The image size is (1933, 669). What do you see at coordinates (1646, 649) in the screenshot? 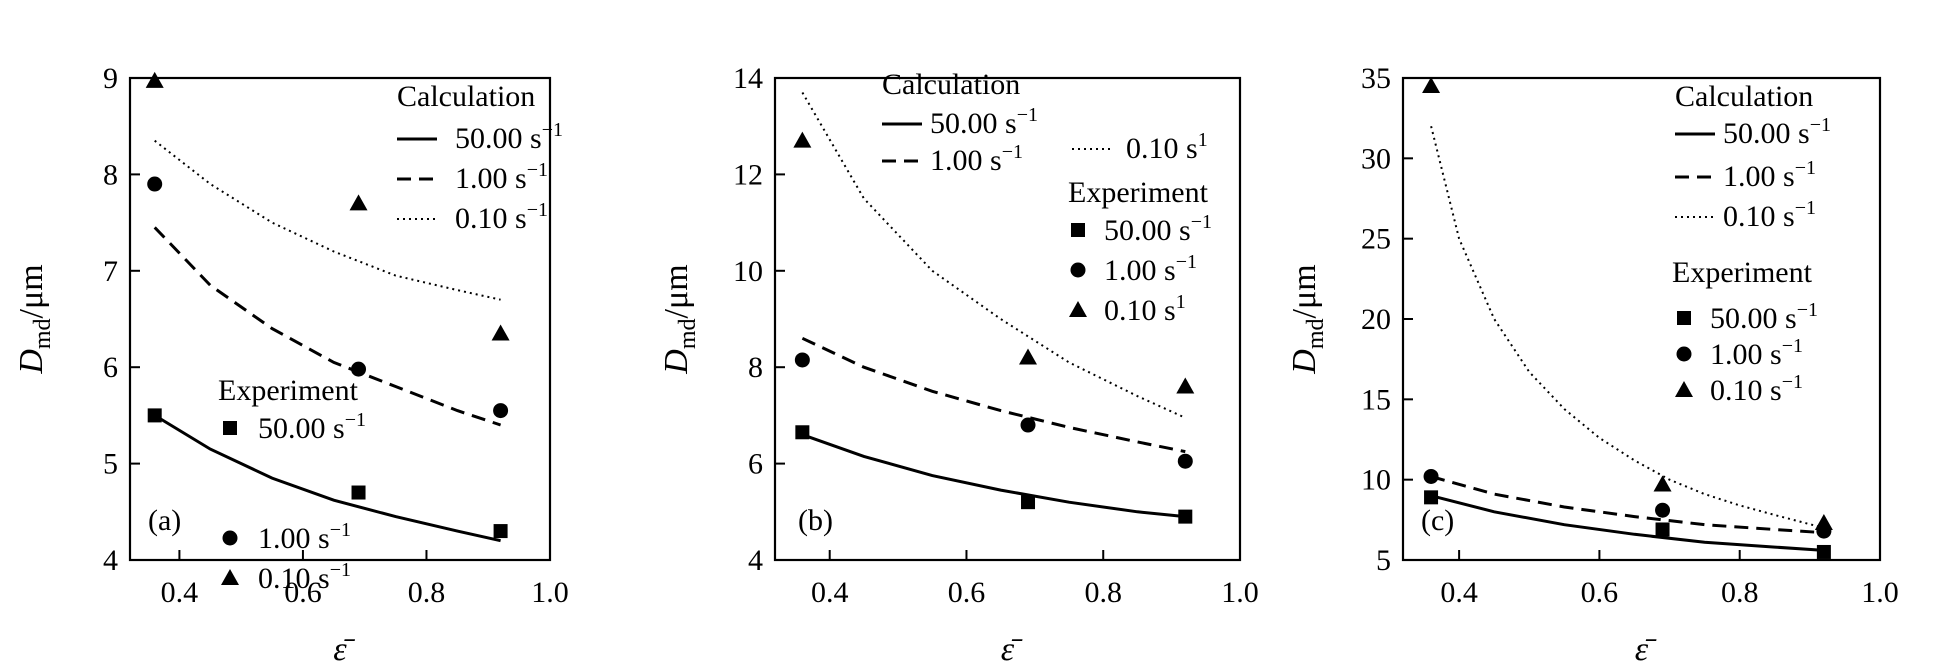
I see `x-axis-label: ε̄` at bounding box center [1646, 649].